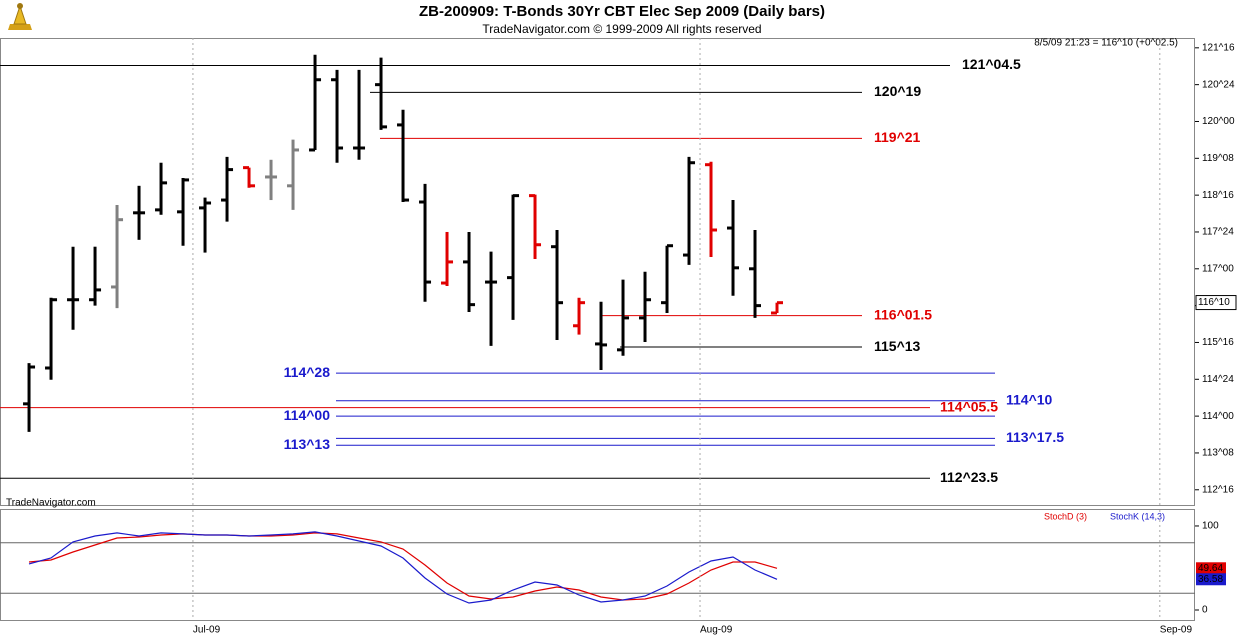  What do you see at coordinates (207, 630) in the screenshot?
I see `x-tick-label: Jul-09` at bounding box center [207, 630].